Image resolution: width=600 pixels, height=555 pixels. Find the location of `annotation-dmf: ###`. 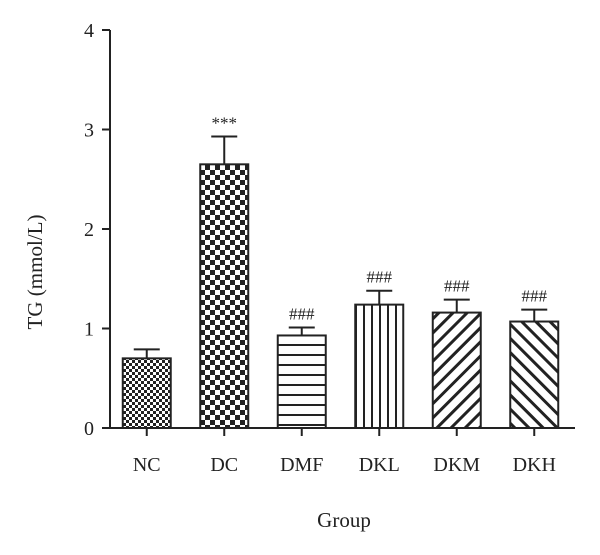

annotation-dmf: ### is located at coordinates (302, 314).